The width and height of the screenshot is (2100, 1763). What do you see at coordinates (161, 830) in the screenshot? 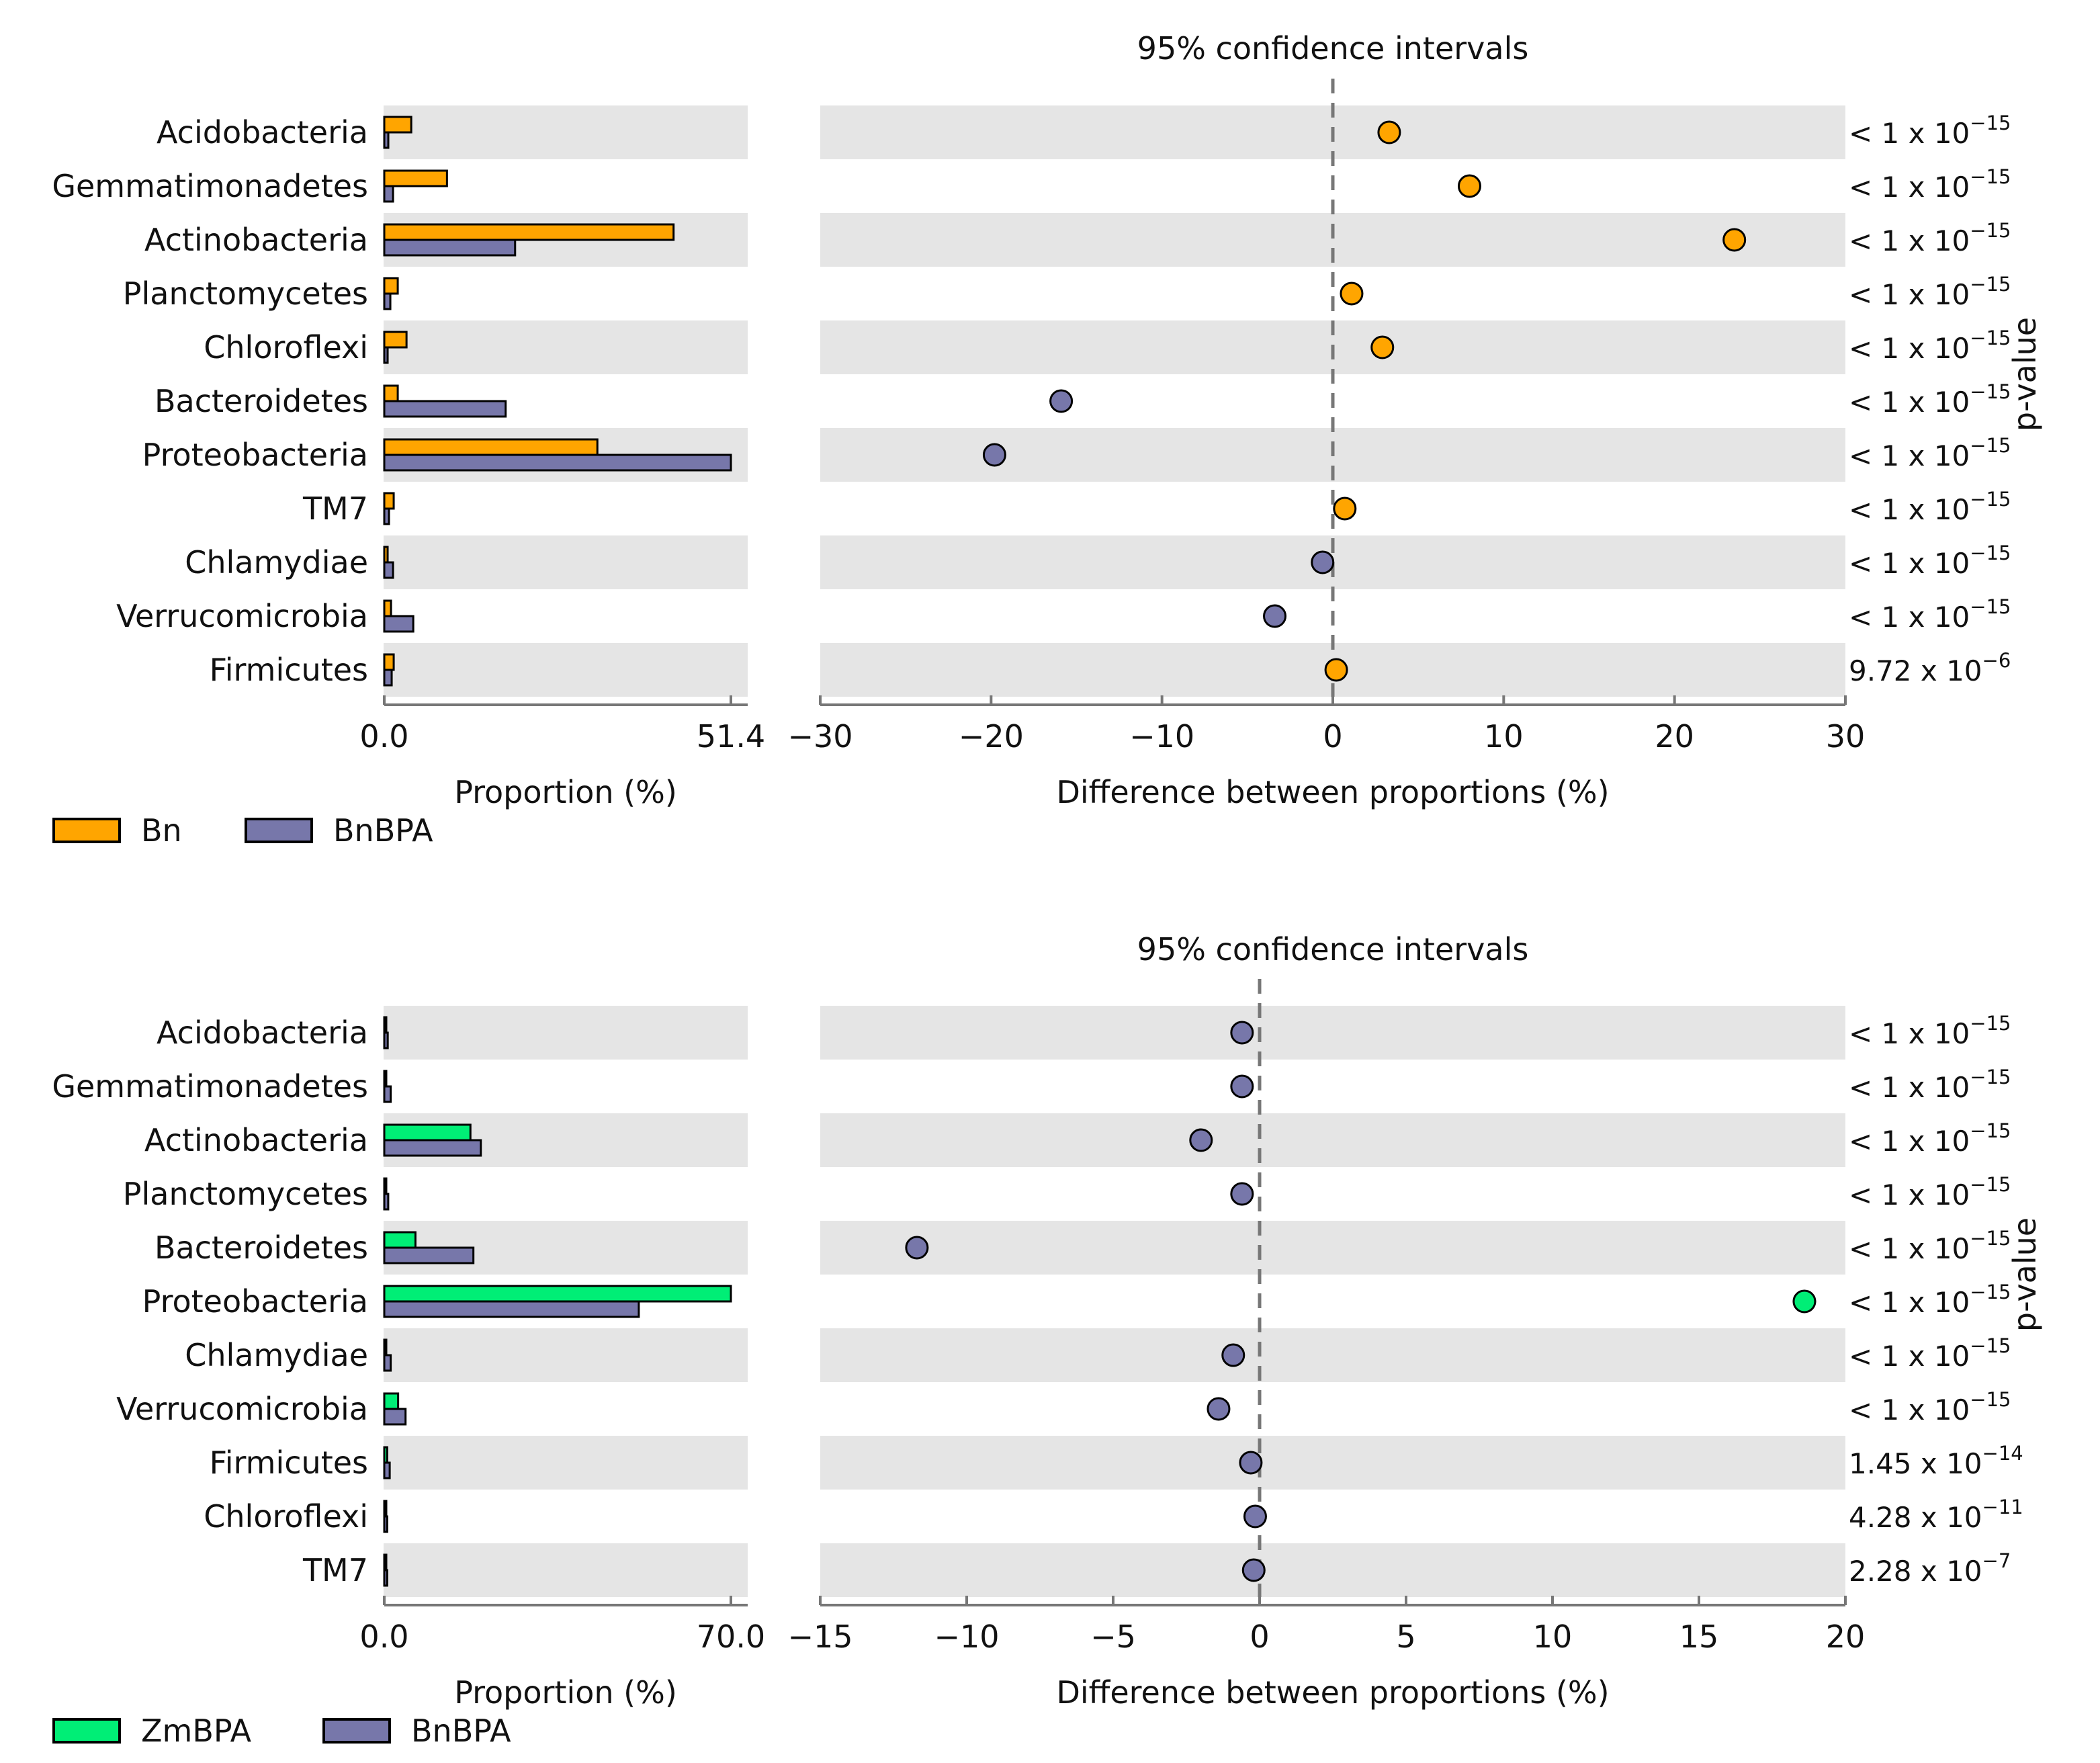
I see `legend-label-Bn: Bn` at bounding box center [161, 830].